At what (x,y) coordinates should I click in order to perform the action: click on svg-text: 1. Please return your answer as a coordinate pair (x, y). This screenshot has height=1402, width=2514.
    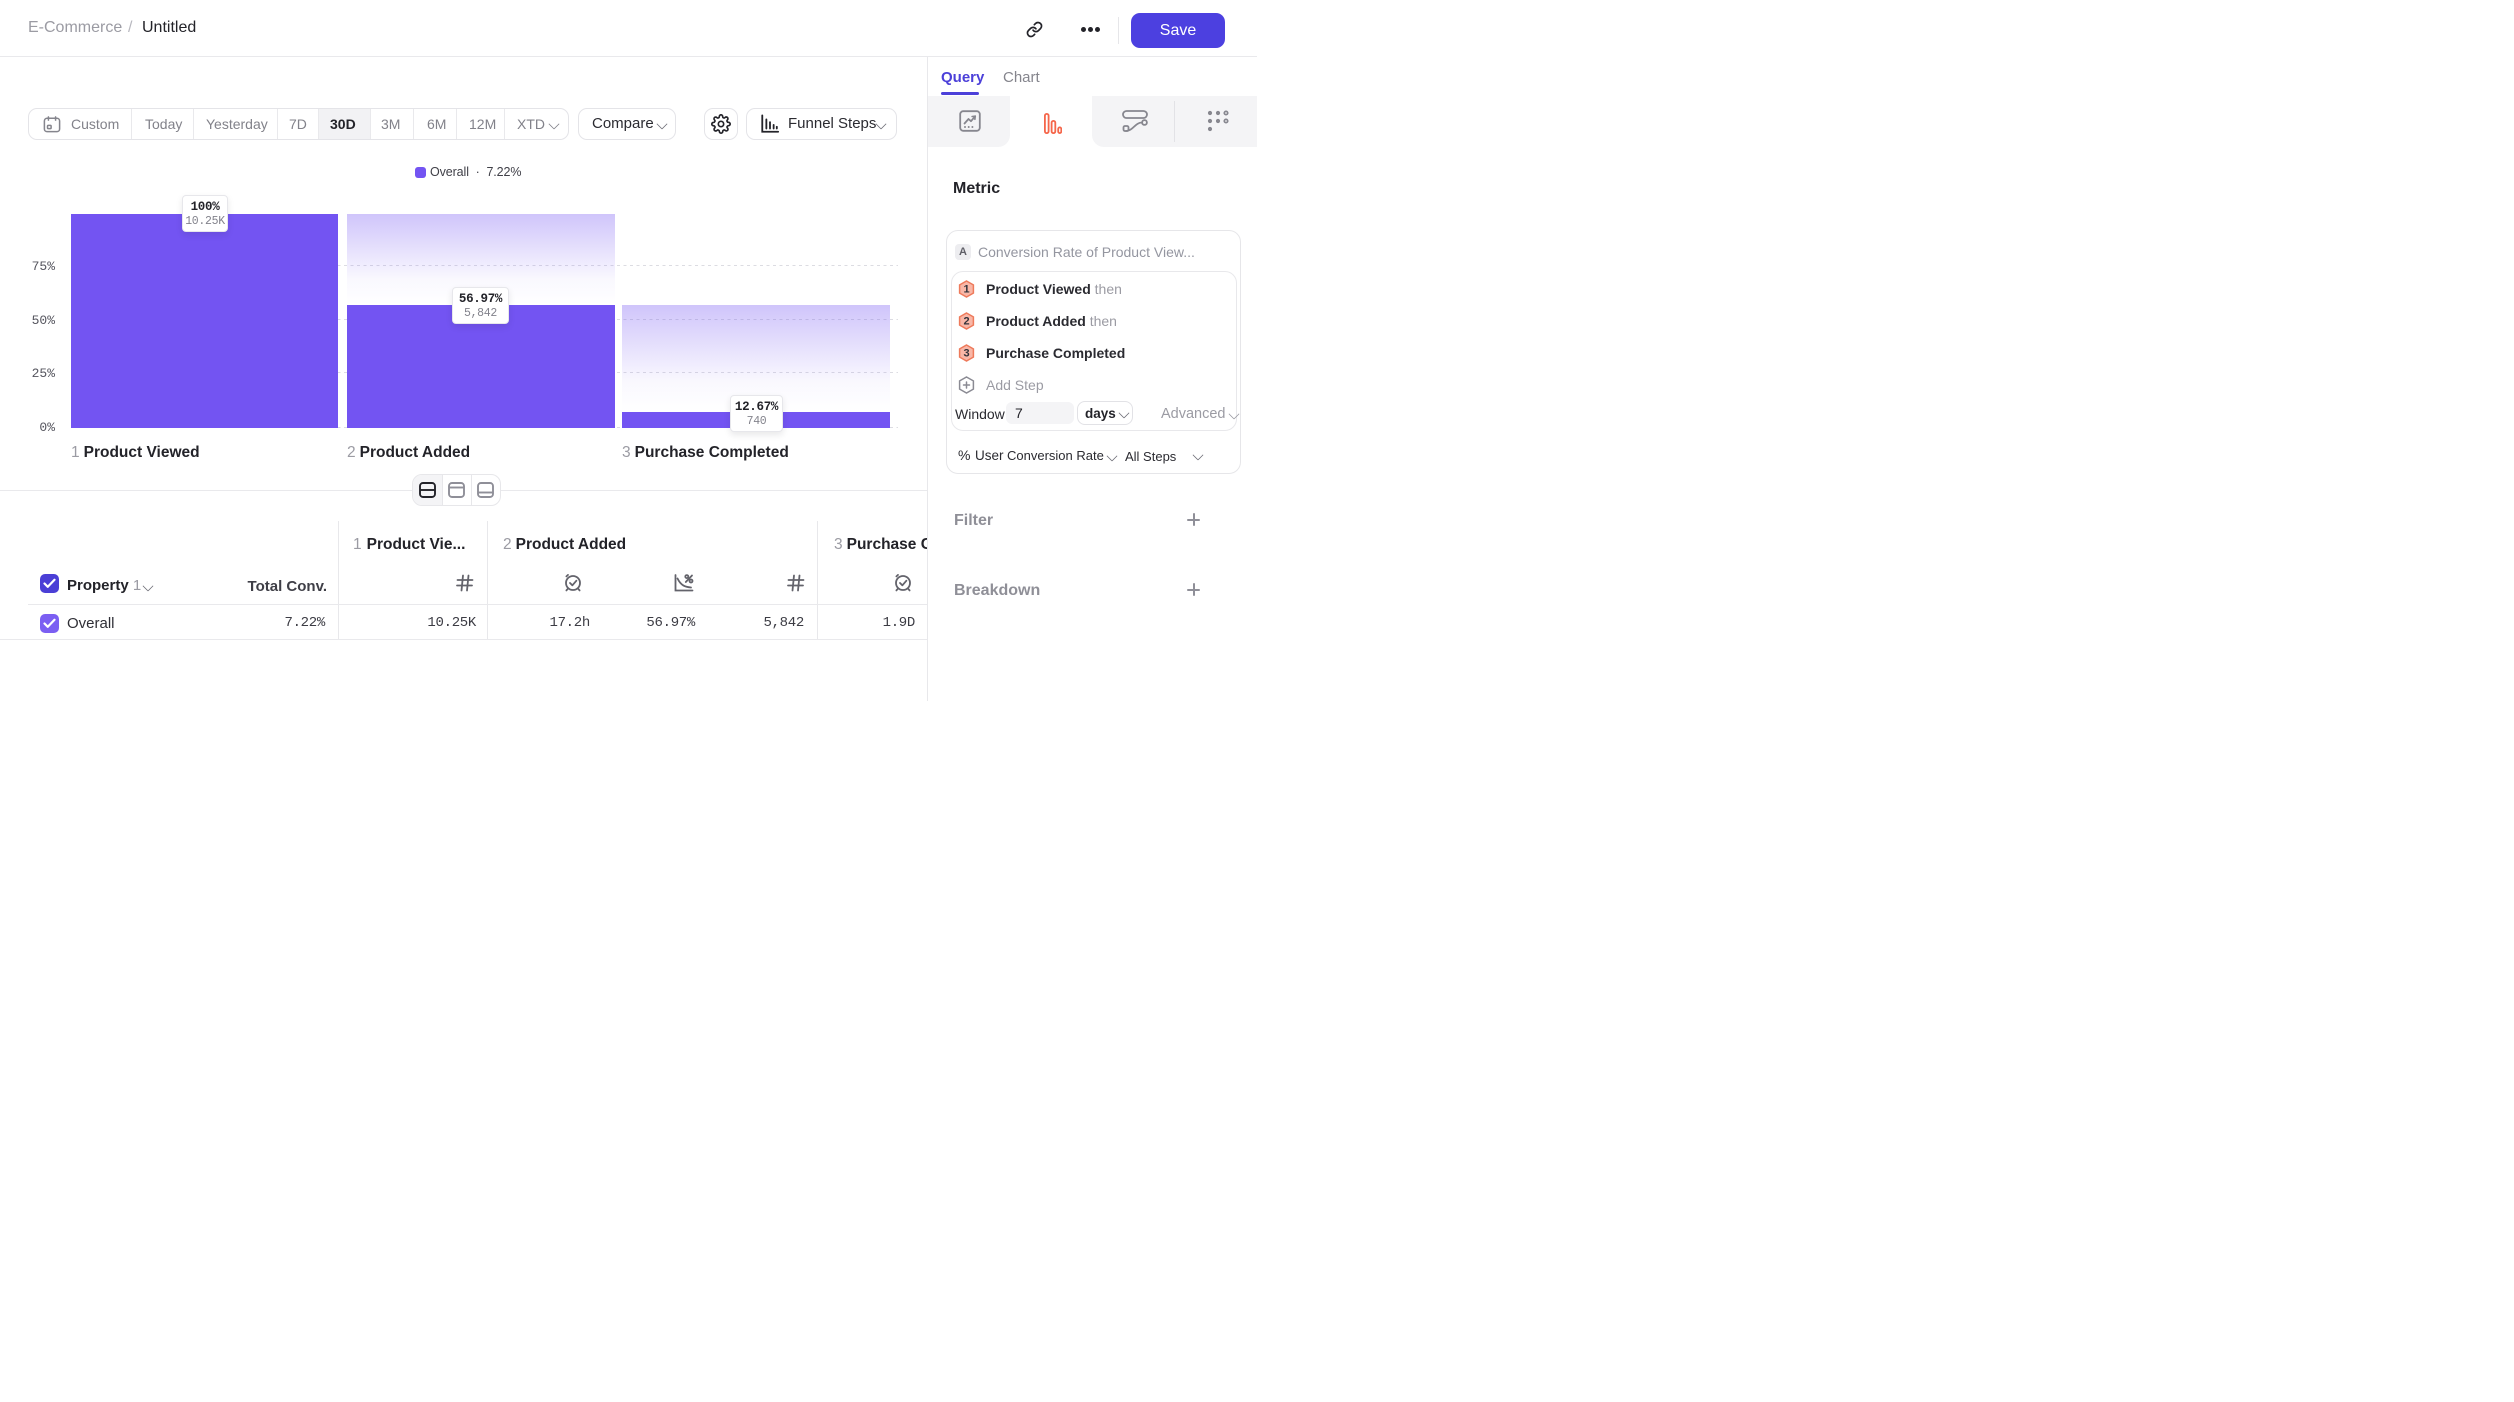
    Looking at the image, I should click on (966, 290).